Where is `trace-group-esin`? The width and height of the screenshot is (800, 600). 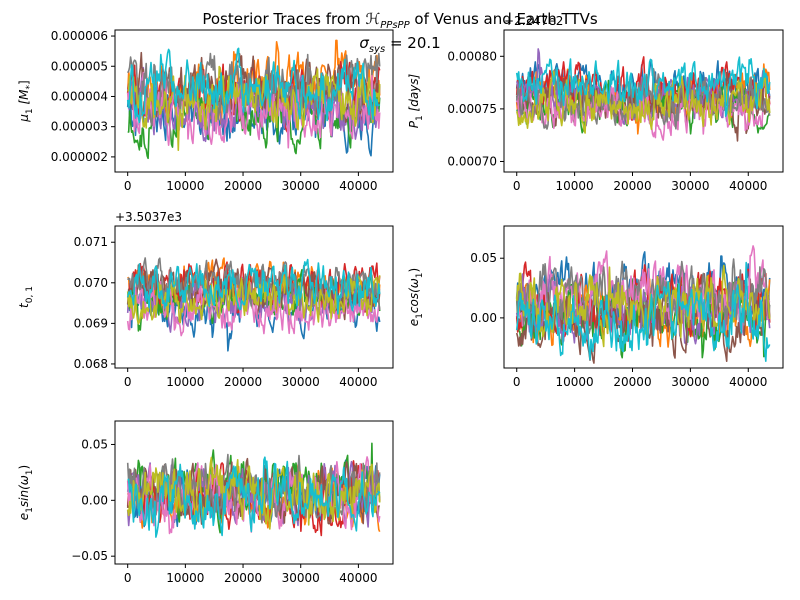
trace-group-esin is located at coordinates (253, 490).